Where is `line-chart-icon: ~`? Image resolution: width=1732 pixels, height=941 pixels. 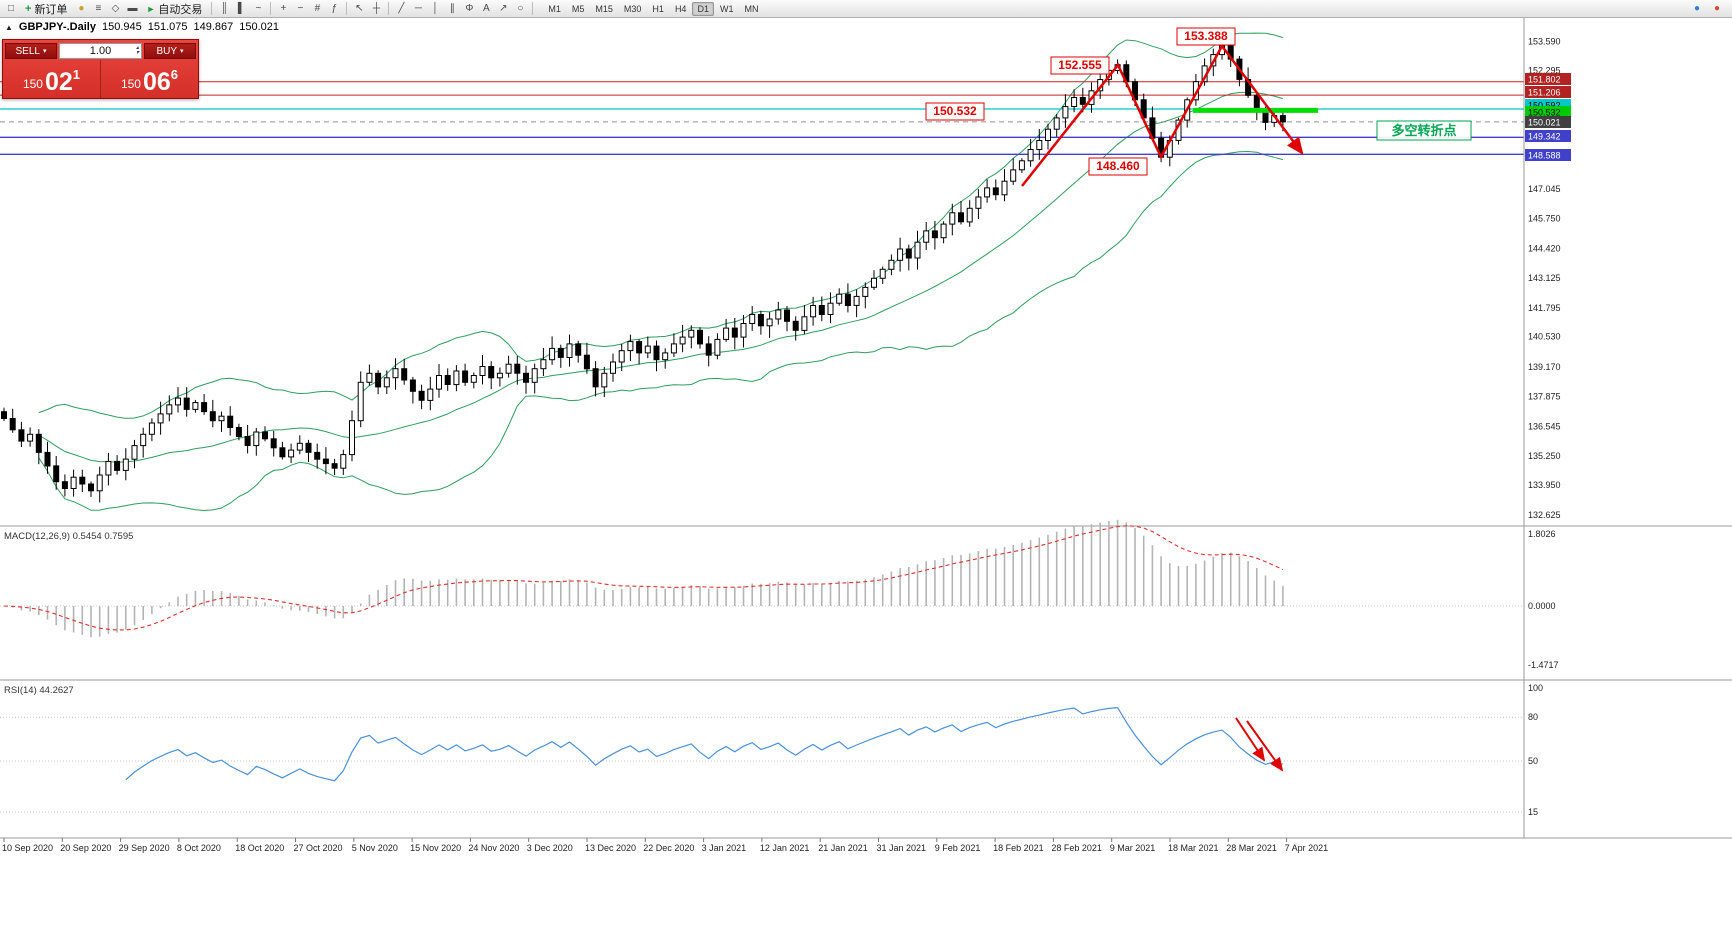
line-chart-icon: ~ is located at coordinates (258, 8).